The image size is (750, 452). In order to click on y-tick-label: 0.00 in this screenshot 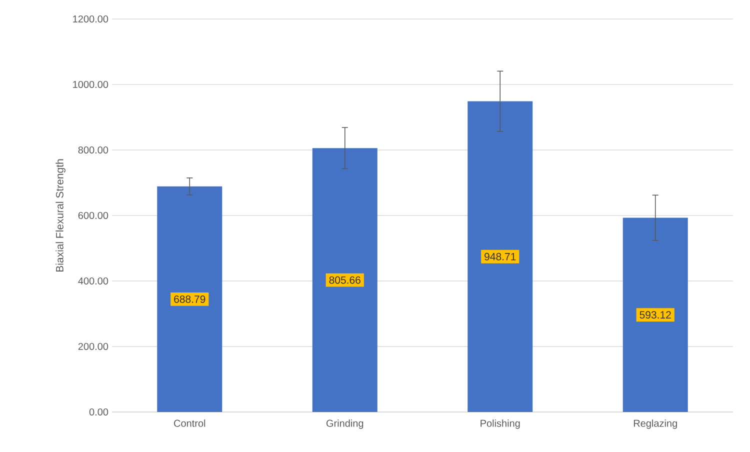, I will do `click(98, 412)`.